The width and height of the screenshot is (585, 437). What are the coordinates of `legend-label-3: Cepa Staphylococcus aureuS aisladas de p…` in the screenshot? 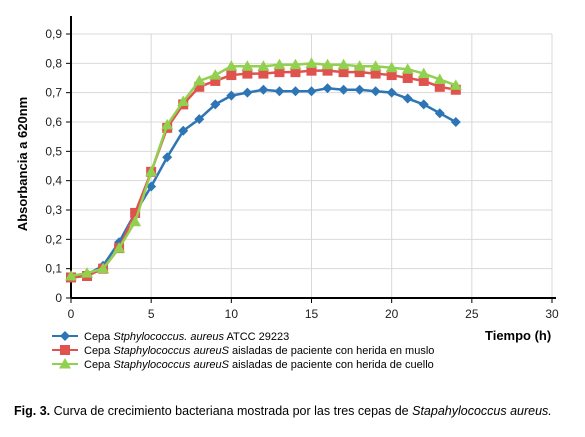 It's located at (259, 365).